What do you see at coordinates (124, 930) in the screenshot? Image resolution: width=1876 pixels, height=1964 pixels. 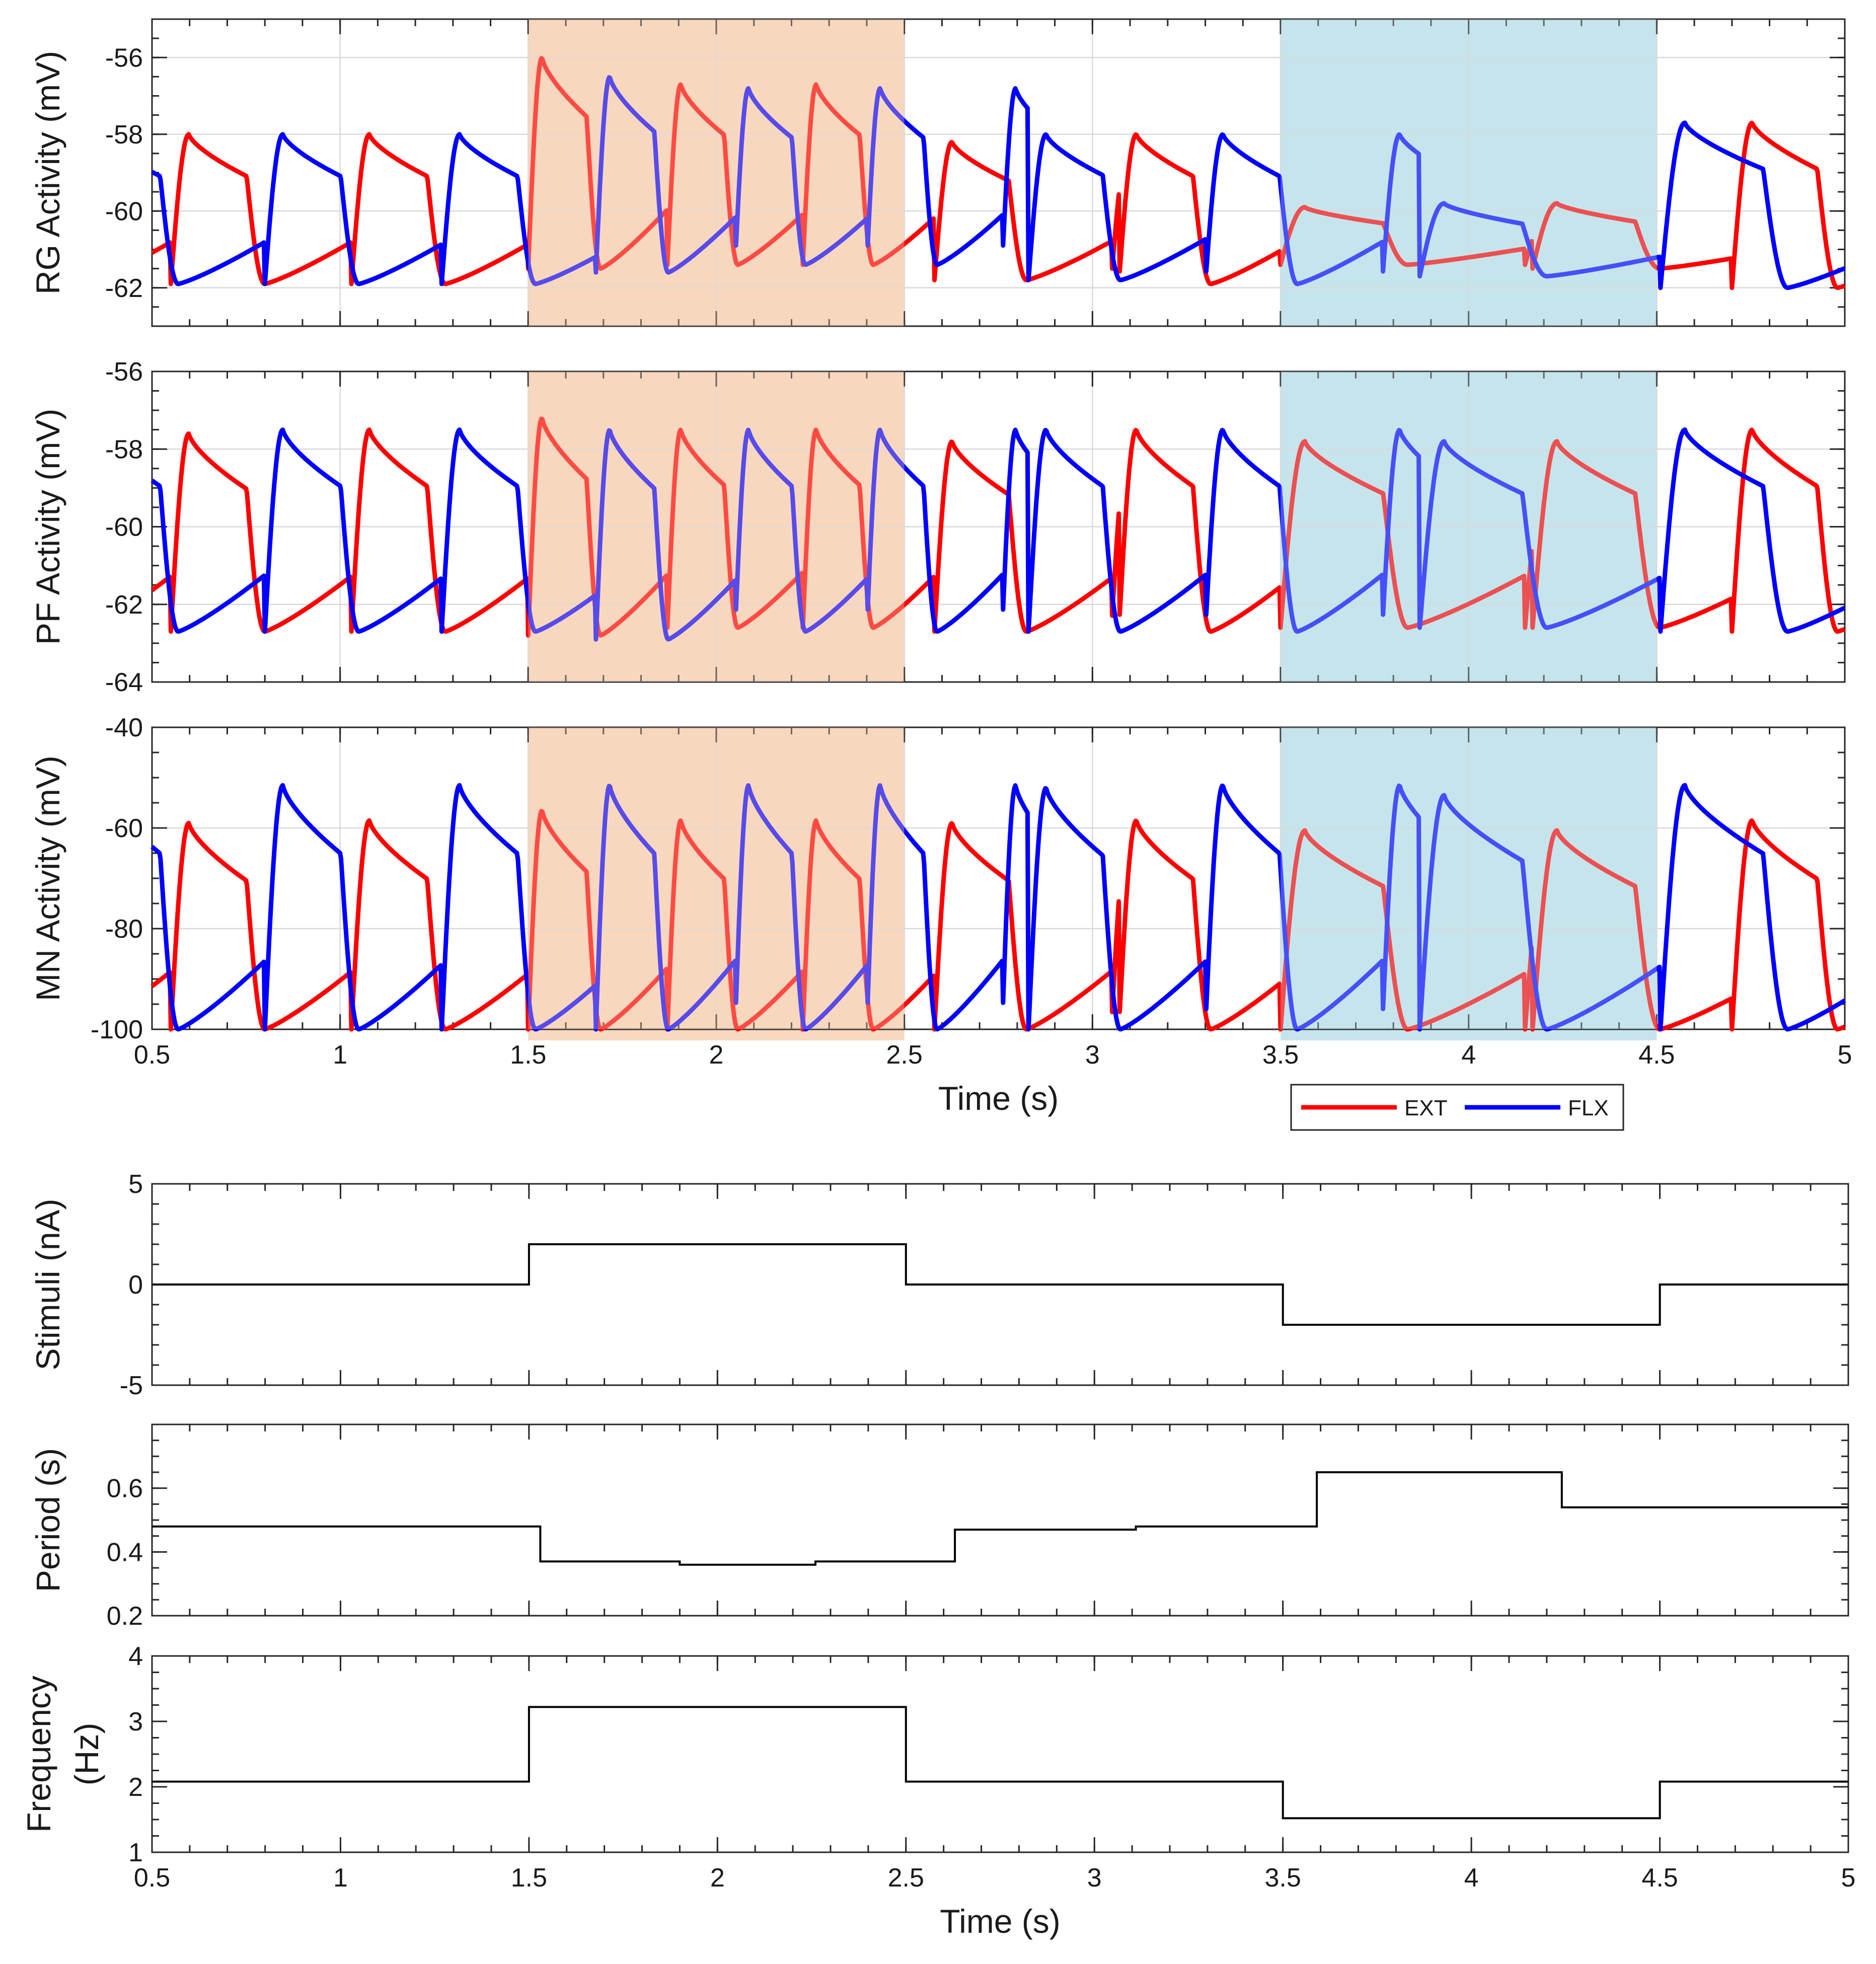 I see `y-tick-label: -80` at bounding box center [124, 930].